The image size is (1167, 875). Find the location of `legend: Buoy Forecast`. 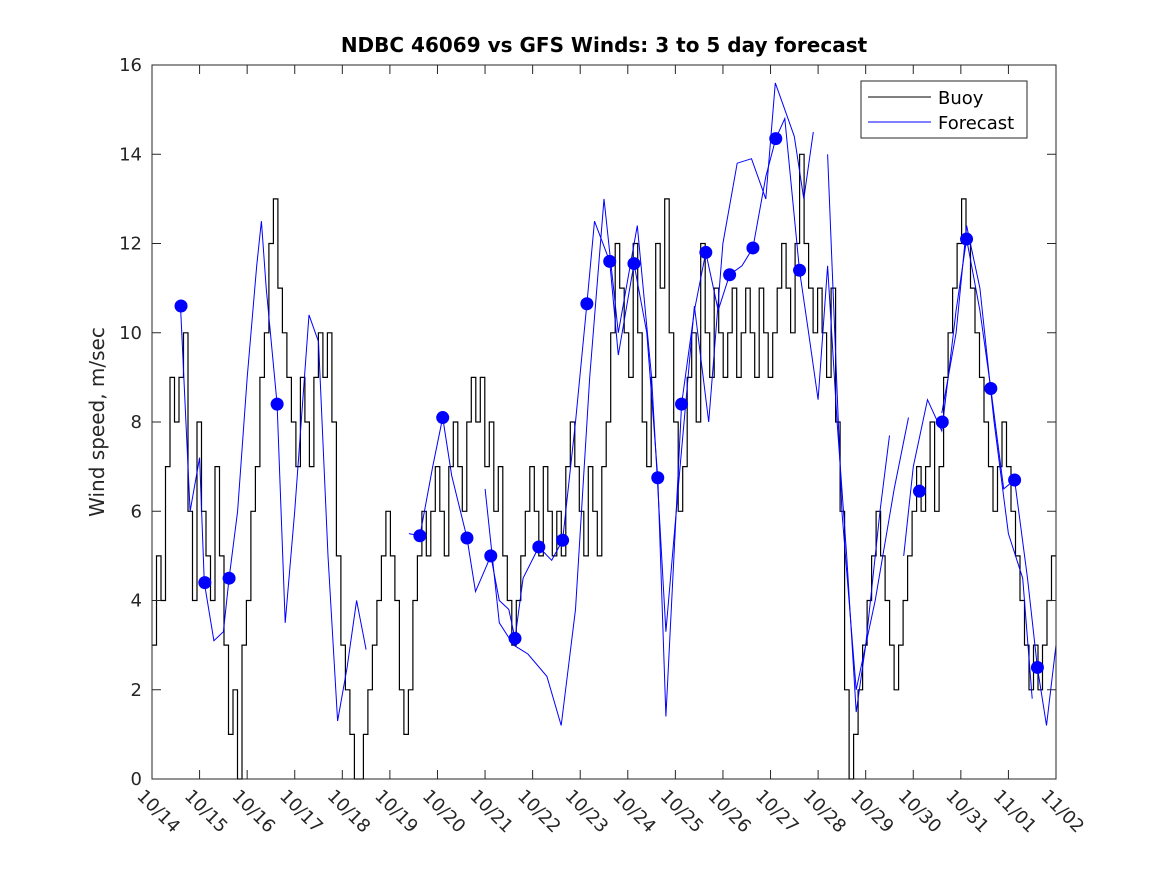

legend: Buoy Forecast is located at coordinates (944, 109).